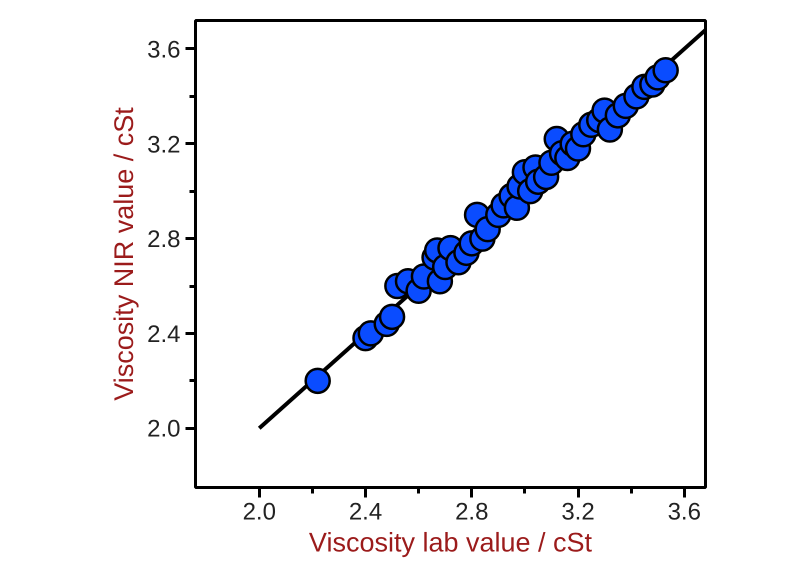  Describe the element at coordinates (164, 144) in the screenshot. I see `y-tick-label: 3.2` at that location.